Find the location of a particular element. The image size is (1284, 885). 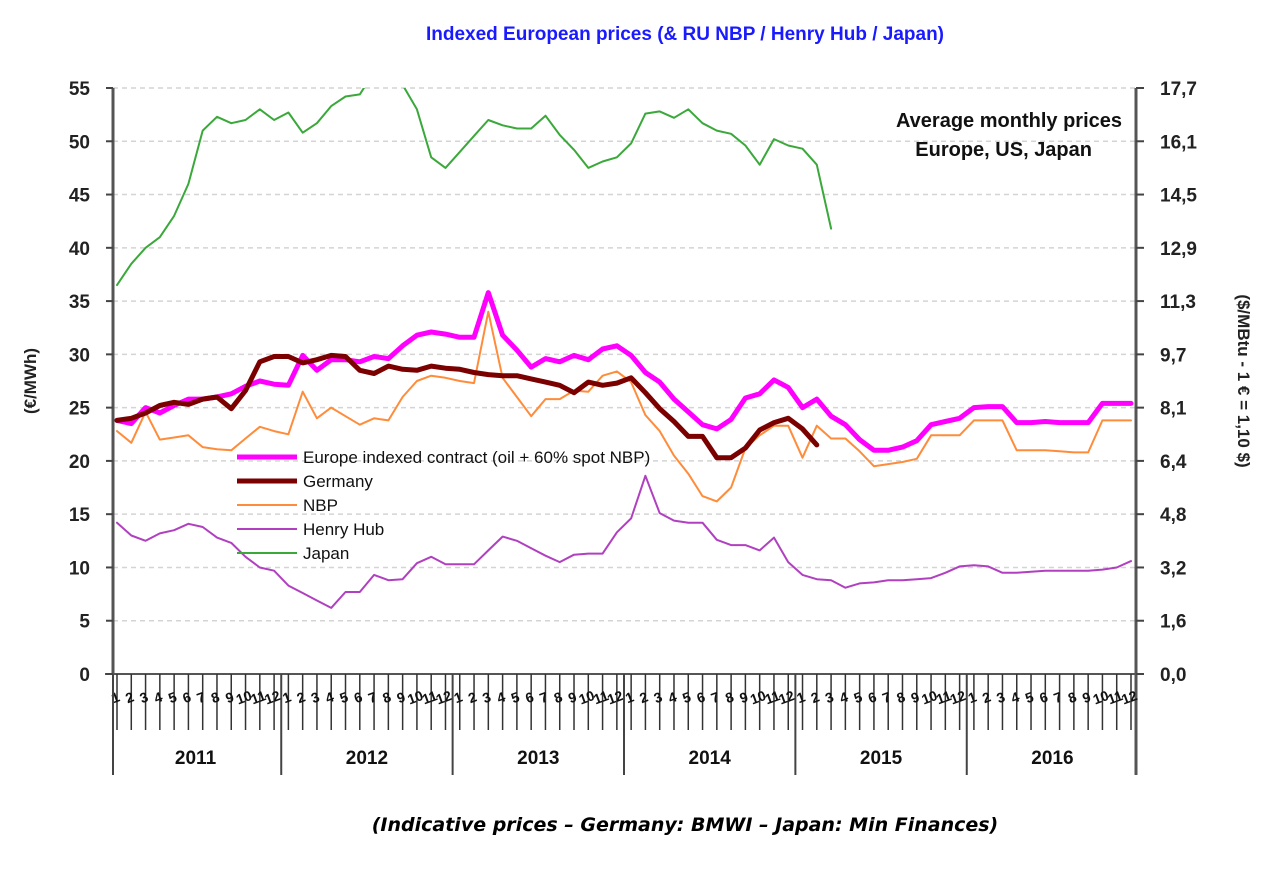

y-axis-right-title: ($/MBtu - 1 € = 1,10 $) is located at coordinates (1243, 380).